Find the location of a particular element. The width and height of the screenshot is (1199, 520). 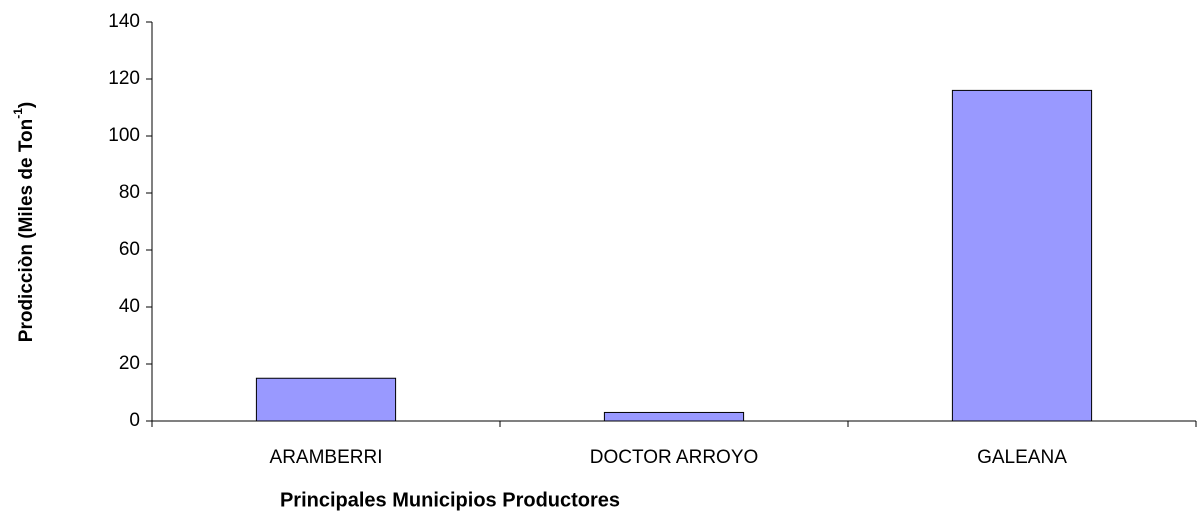

y-tick-label: 120 is located at coordinates (124, 78).